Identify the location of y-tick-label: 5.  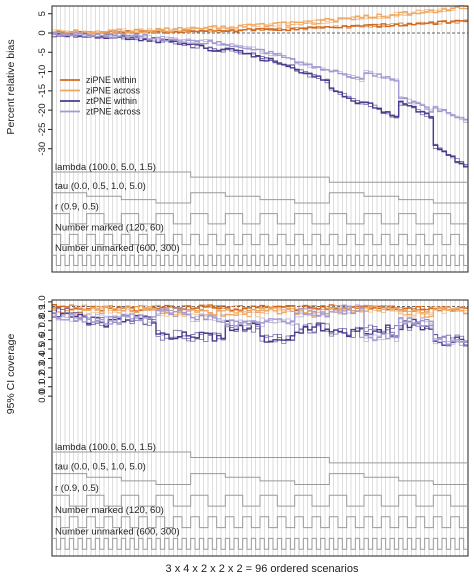
(42, 13).